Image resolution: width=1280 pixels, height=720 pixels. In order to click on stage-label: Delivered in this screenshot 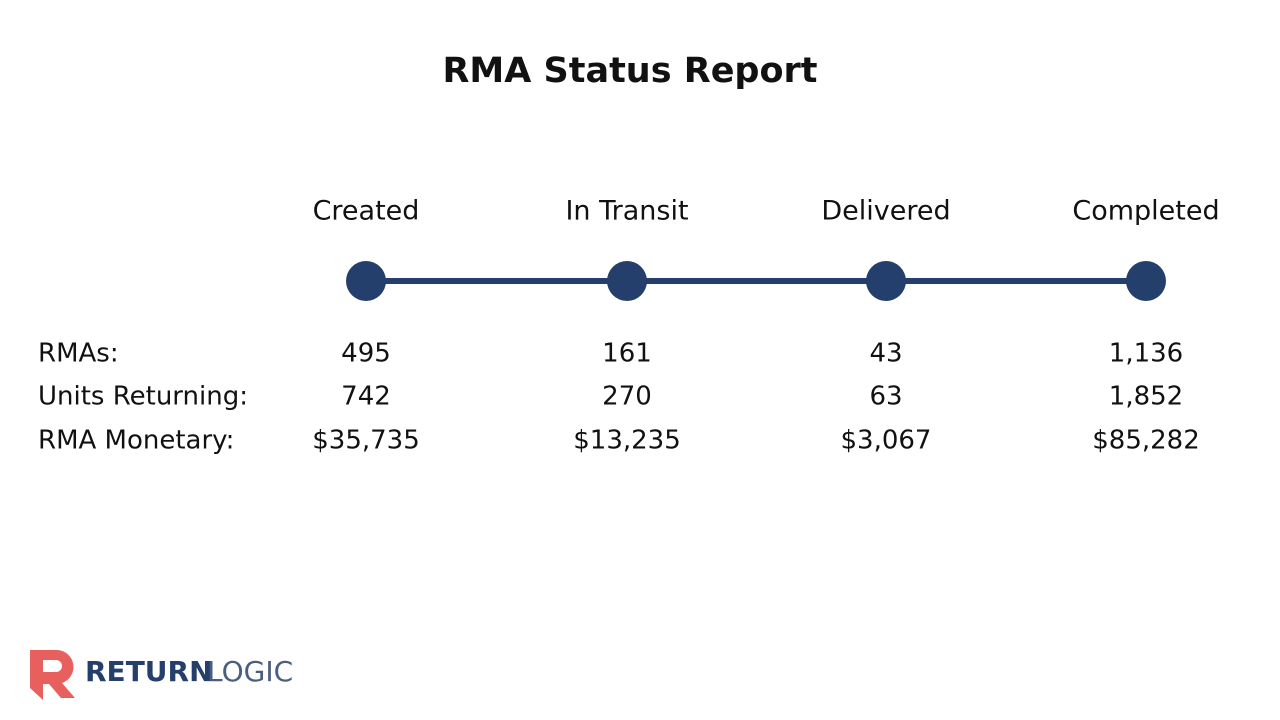, I will do `click(885, 211)`.